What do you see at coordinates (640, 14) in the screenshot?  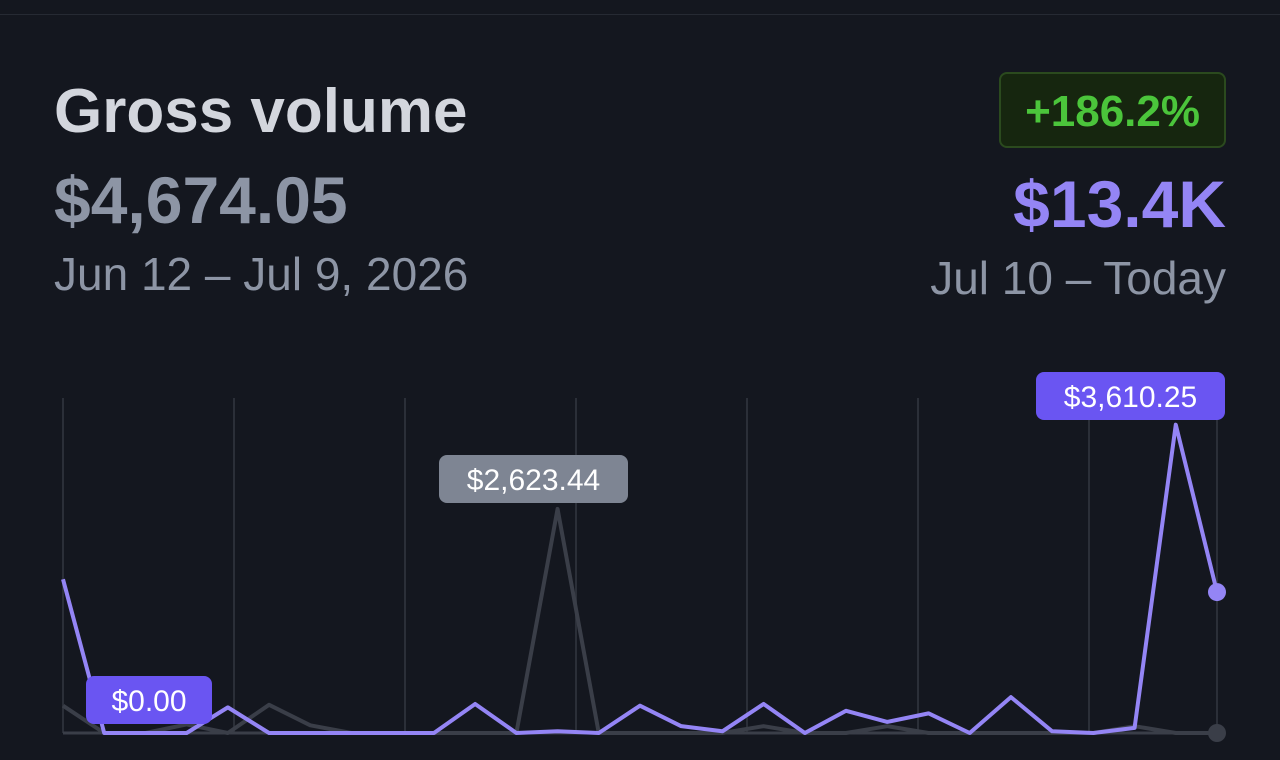 I see `top-divider` at bounding box center [640, 14].